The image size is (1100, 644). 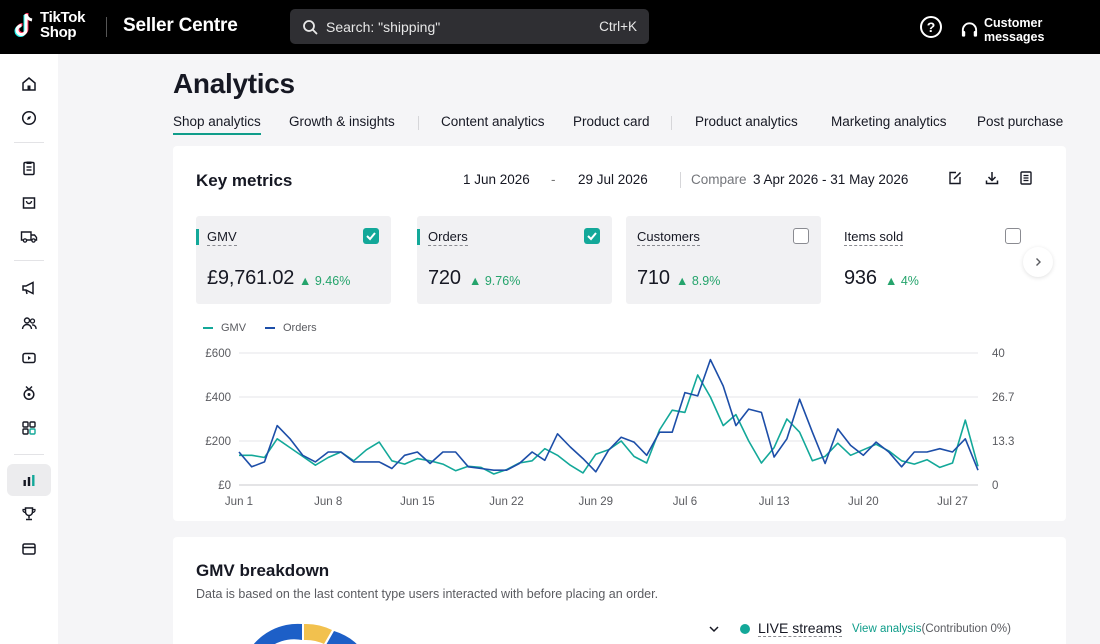 I want to click on sidebar-divider, so click(x=29, y=260).